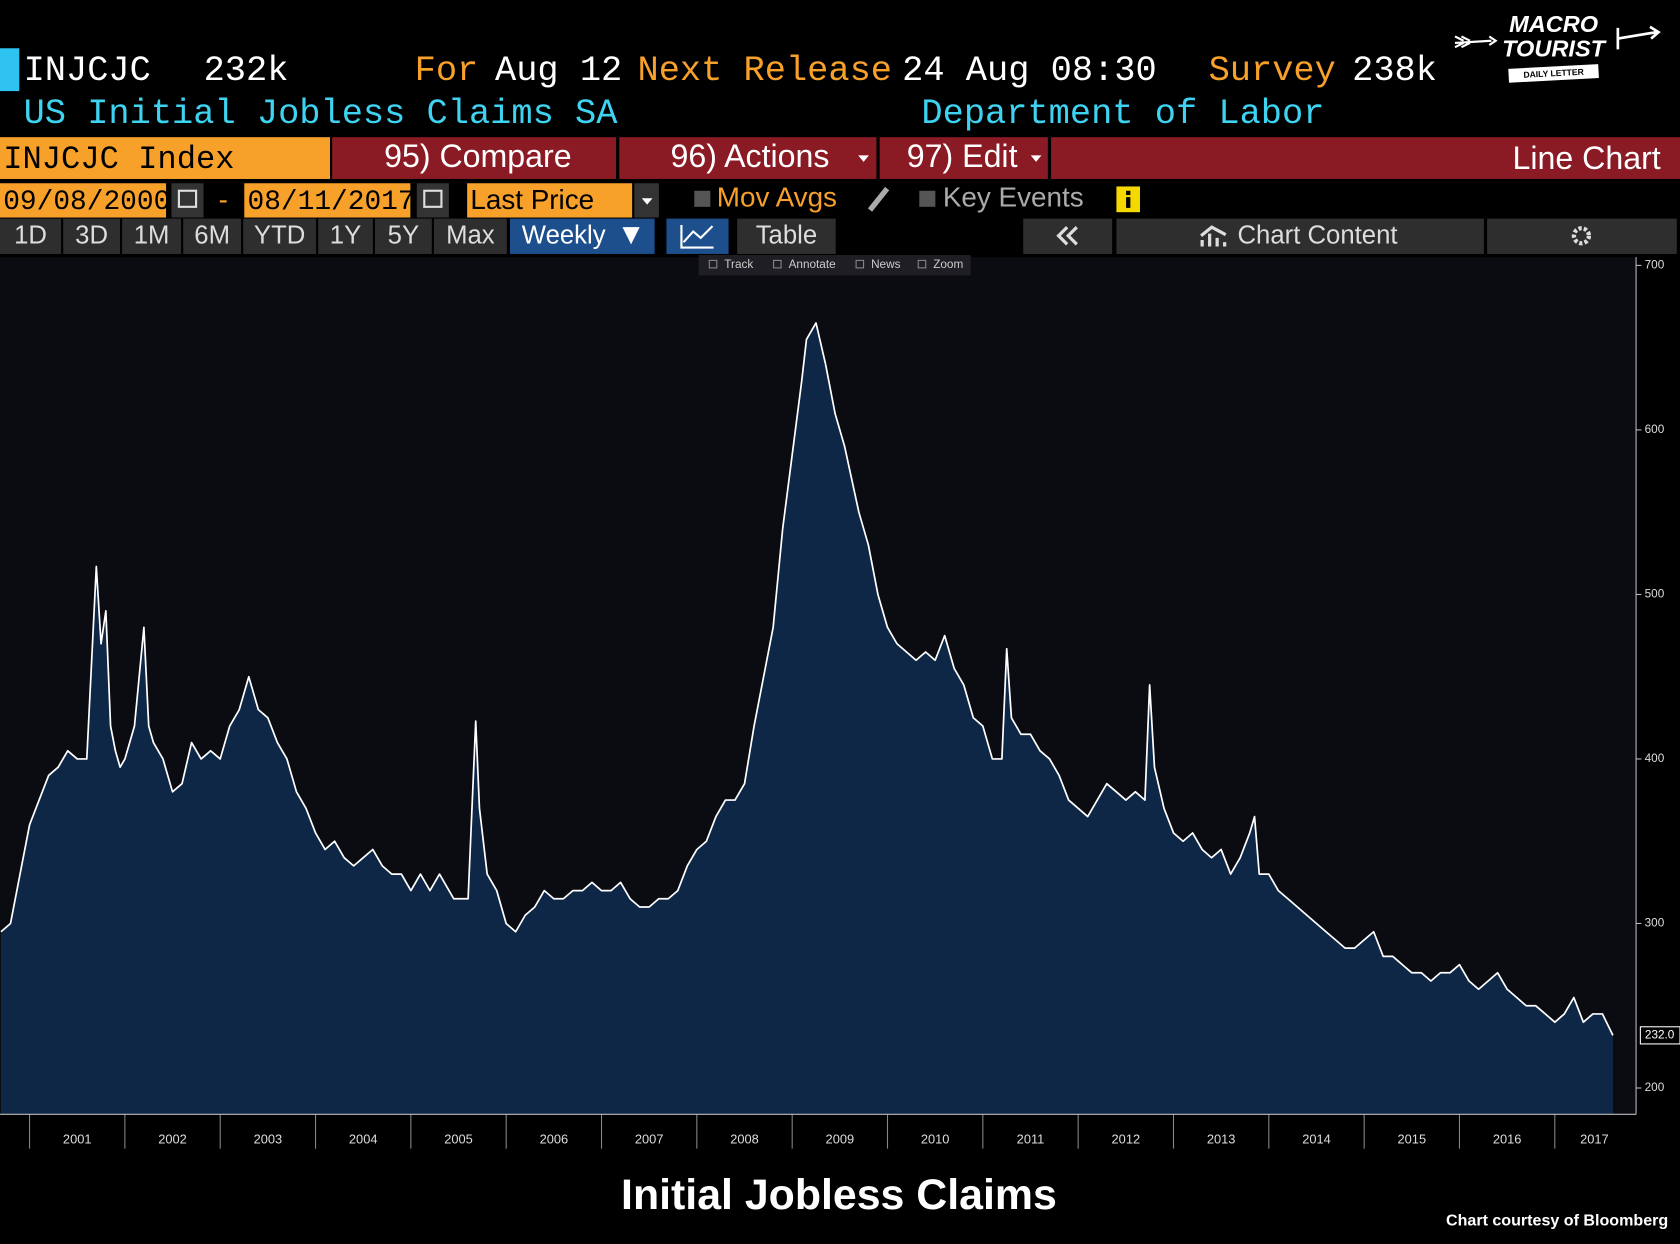 The width and height of the screenshot is (1680, 1244). Describe the element at coordinates (246, 71) in the screenshot. I see `last-value: 232k` at that location.